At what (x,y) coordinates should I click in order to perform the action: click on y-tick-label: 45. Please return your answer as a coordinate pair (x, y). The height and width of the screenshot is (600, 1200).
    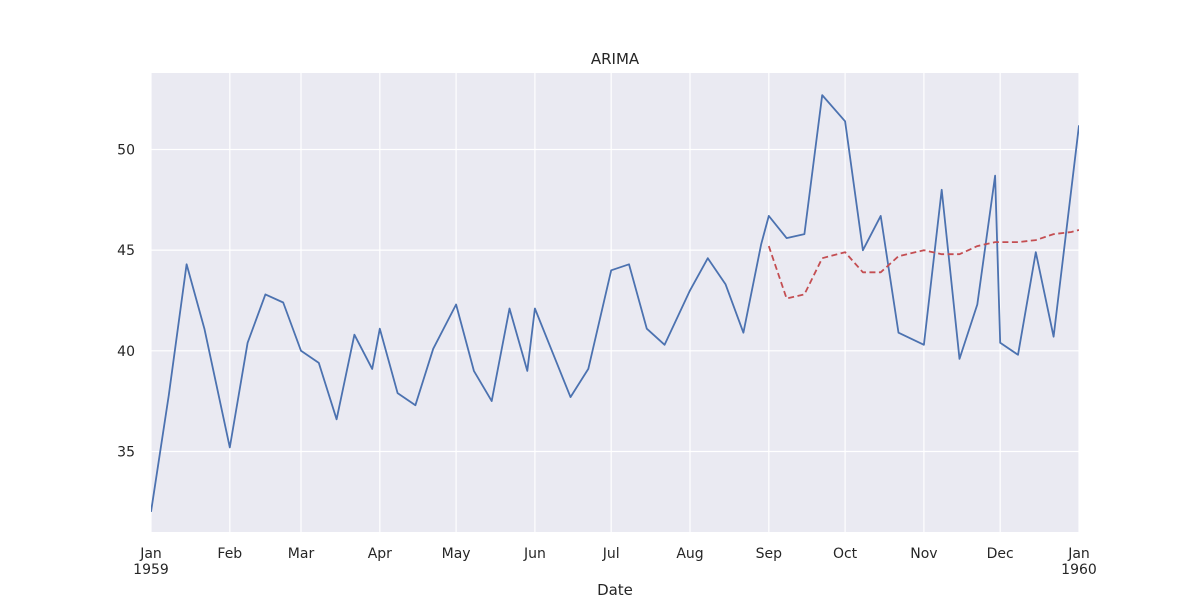
    Looking at the image, I should click on (126, 251).